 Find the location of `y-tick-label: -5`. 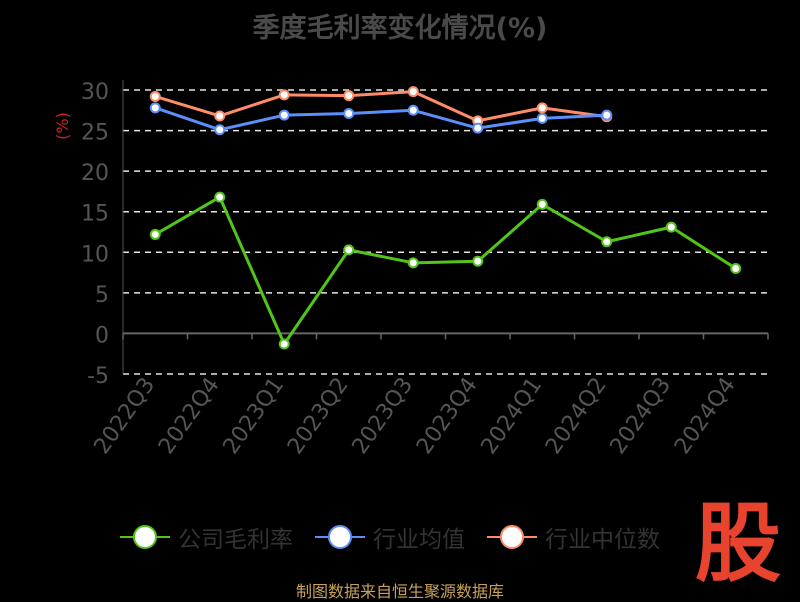

y-tick-label: -5 is located at coordinates (98, 376).